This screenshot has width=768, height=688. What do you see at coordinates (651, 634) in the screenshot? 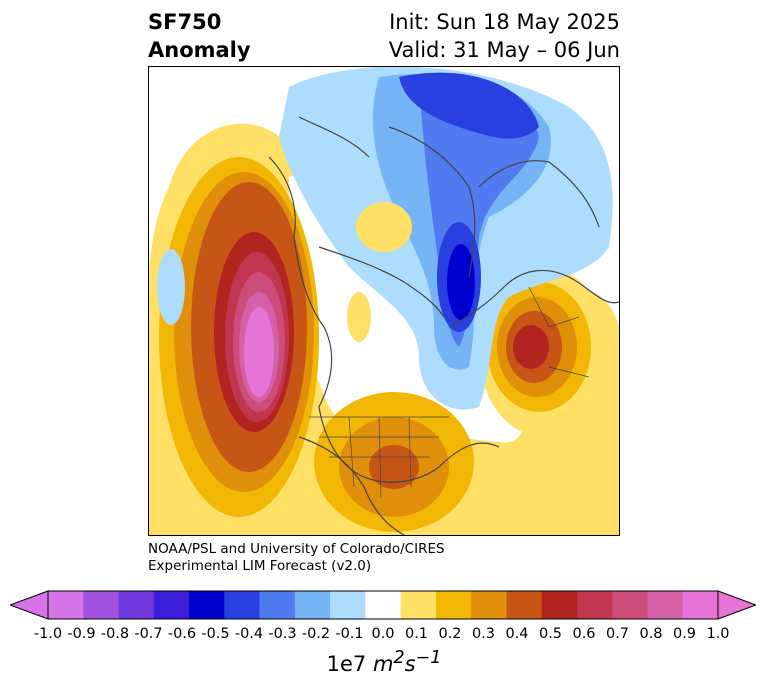
I see `colorbar-tick-label: 0.8` at bounding box center [651, 634].